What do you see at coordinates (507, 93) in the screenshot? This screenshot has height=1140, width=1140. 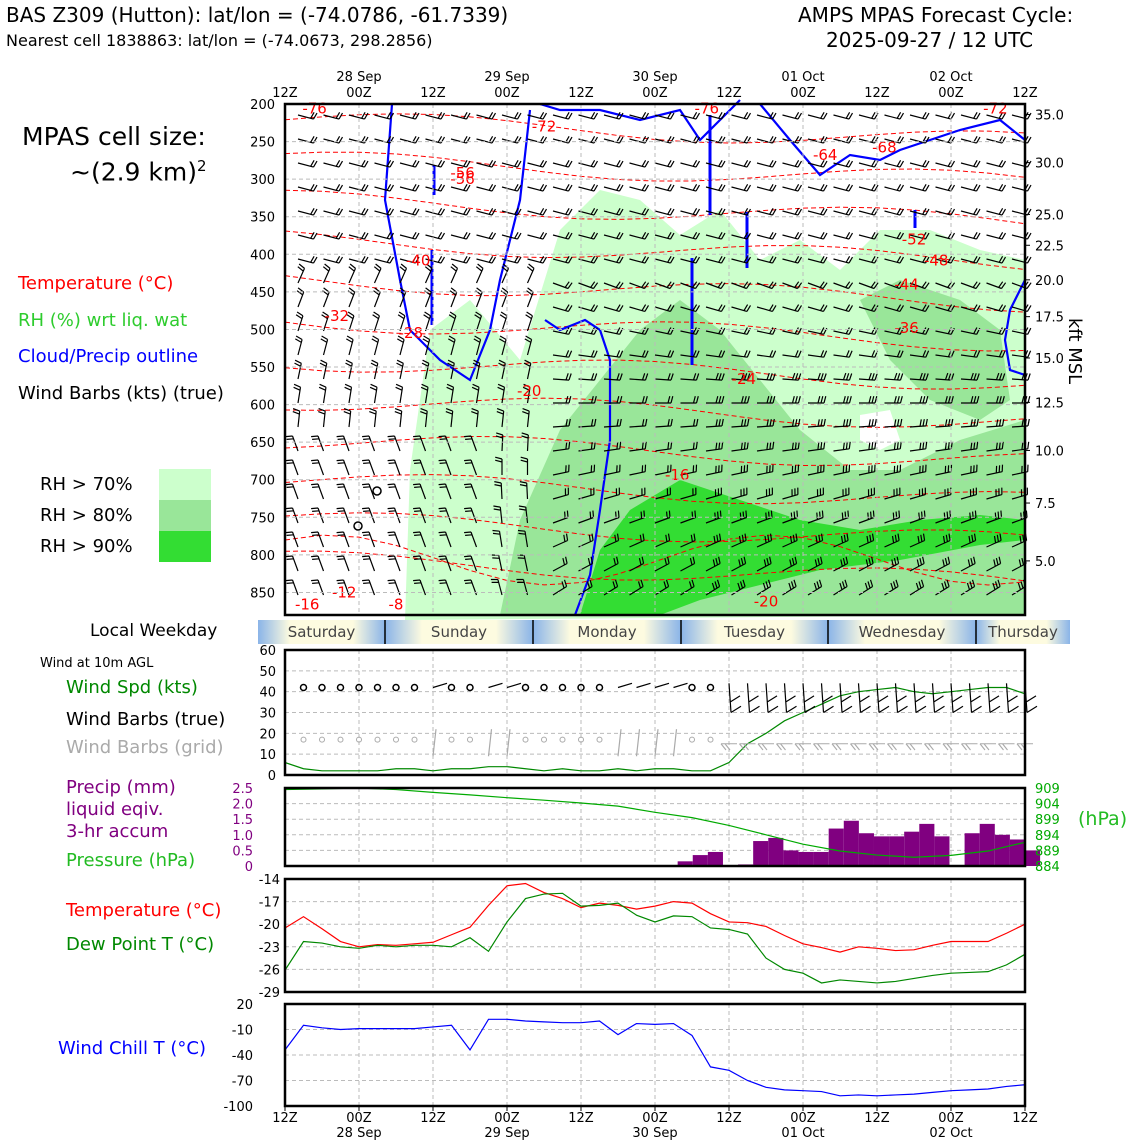 I see `top-time-hour: 00Z` at bounding box center [507, 93].